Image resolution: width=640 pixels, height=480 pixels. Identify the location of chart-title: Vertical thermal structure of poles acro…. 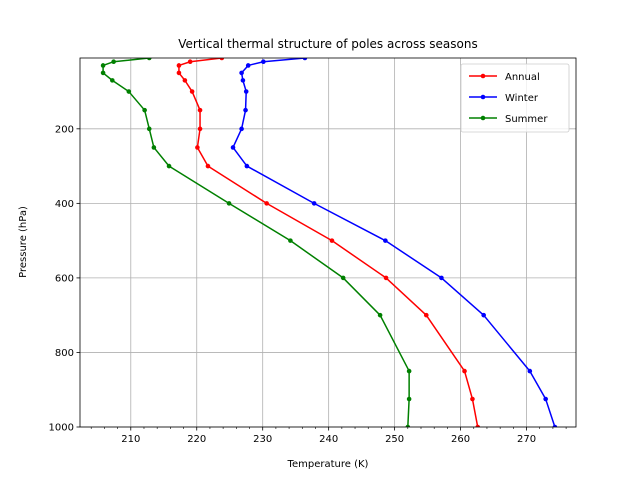
(327, 44).